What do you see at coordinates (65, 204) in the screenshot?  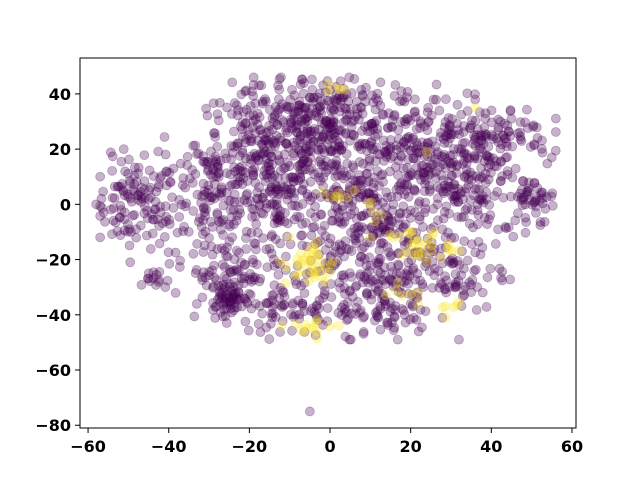 I see `y-tick-label: 0` at bounding box center [65, 204].